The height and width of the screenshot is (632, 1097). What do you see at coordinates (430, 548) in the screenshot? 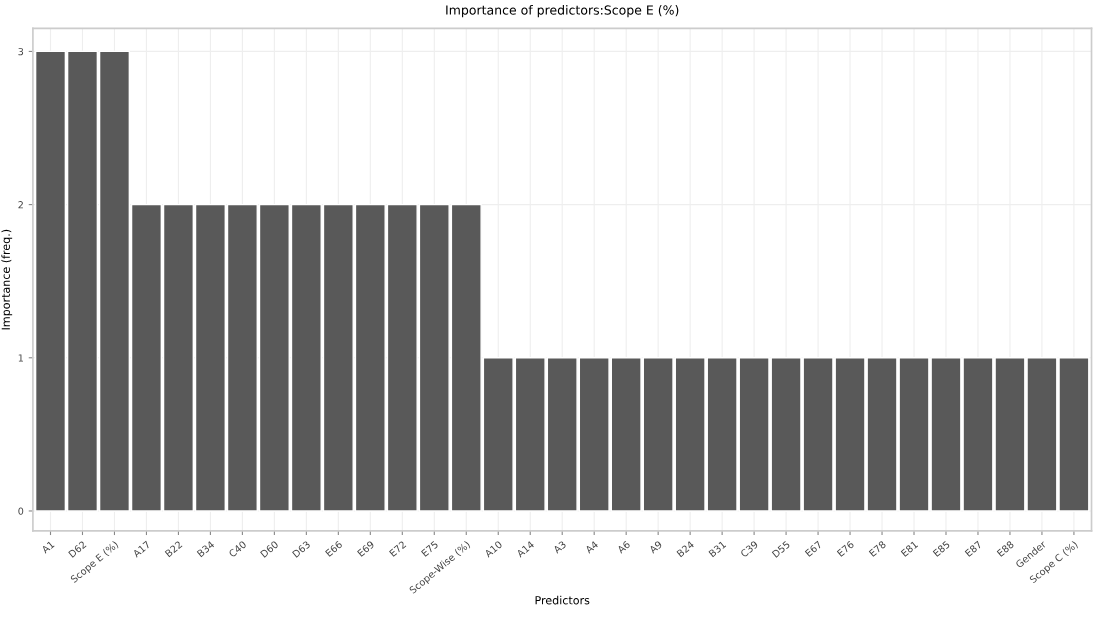
I see `x-tick-label: E75` at bounding box center [430, 548].